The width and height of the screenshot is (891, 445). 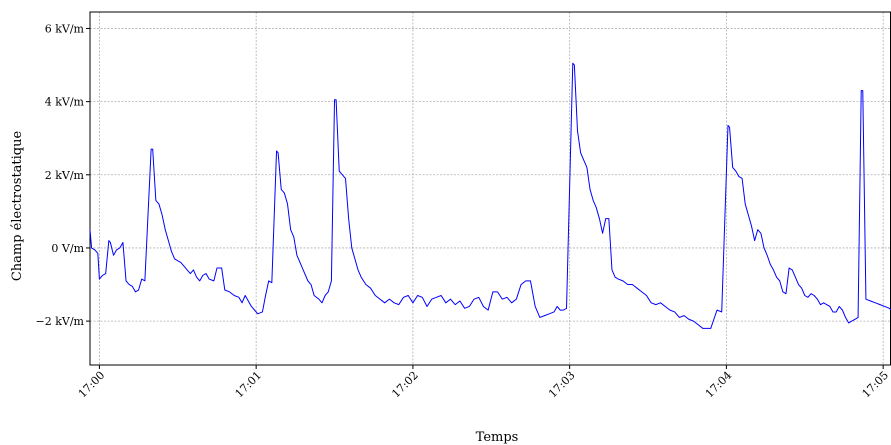 I want to click on x-axis-title: Temps, so click(x=497, y=437).